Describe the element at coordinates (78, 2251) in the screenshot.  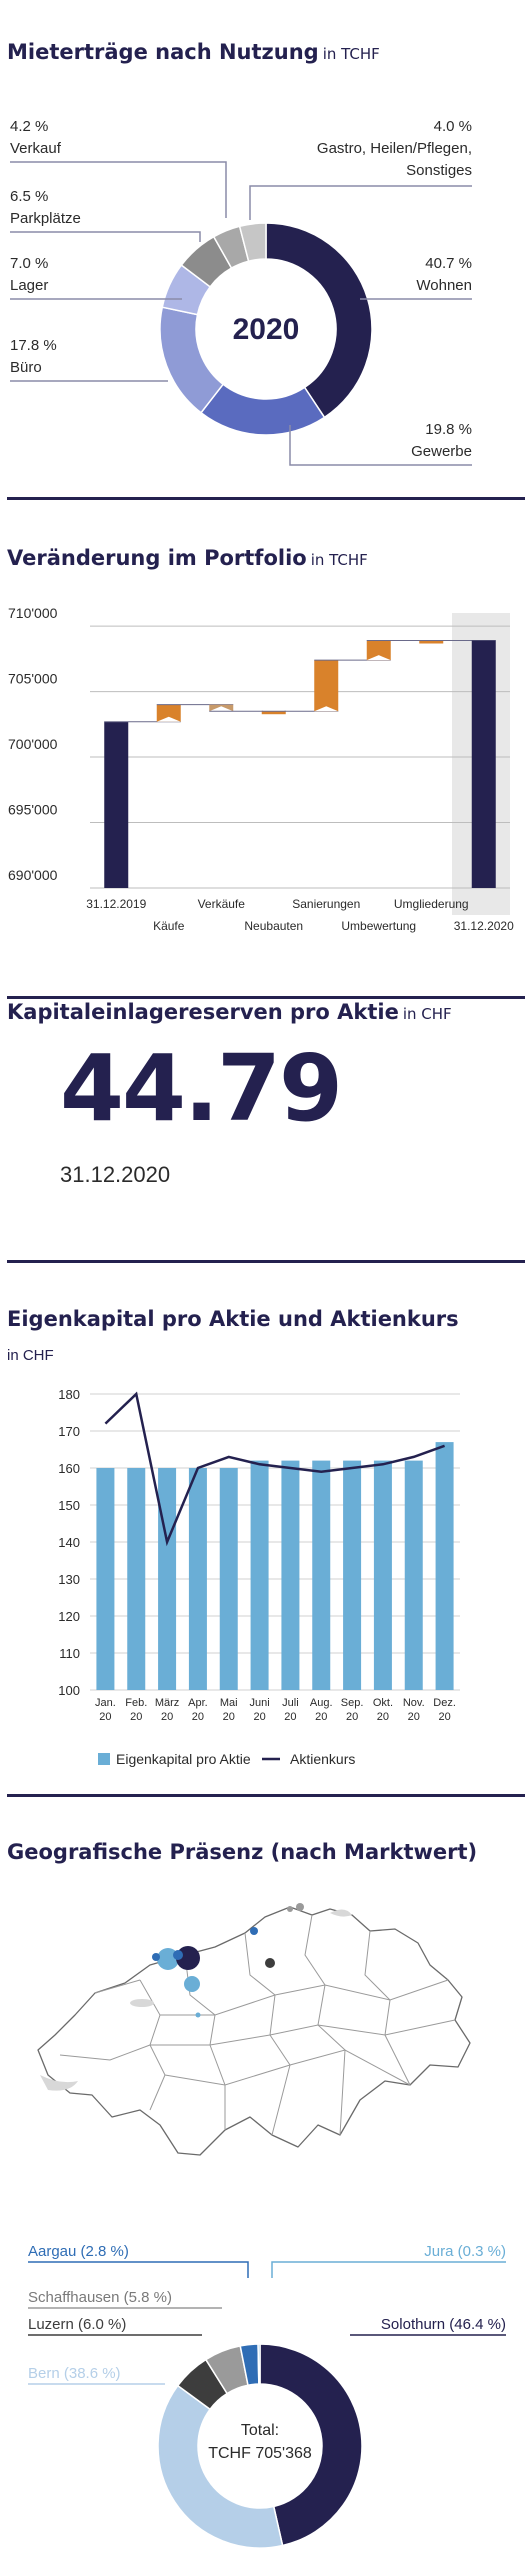
I see `label-aargau: Aargau (2.8 %)` at that location.